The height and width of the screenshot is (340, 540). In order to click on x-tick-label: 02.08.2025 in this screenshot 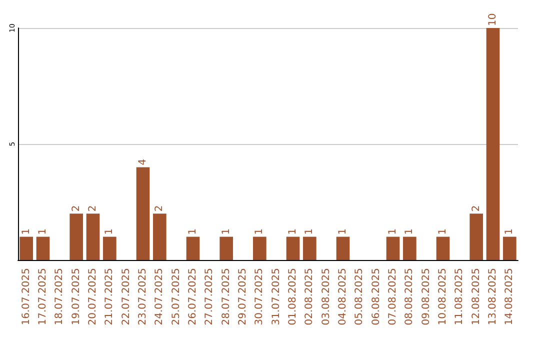, I will do `click(310, 297)`.